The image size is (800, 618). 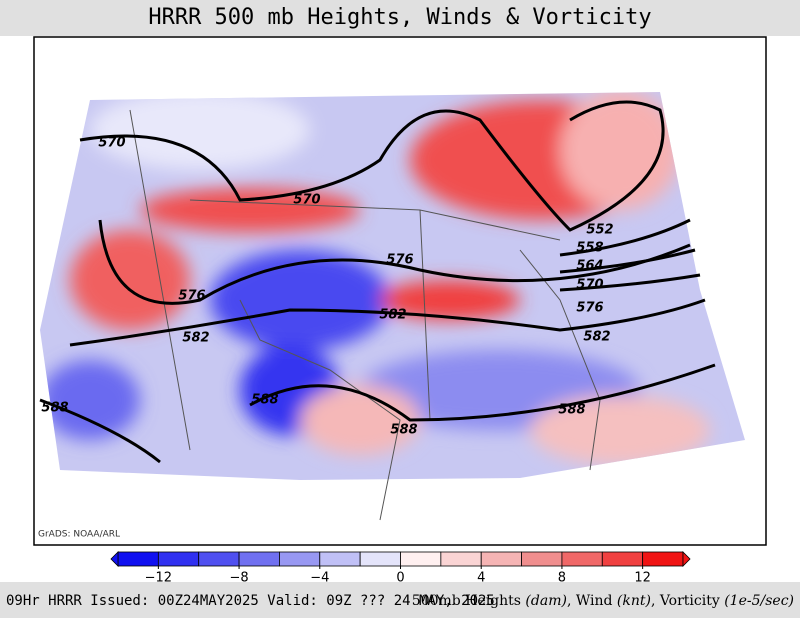 What do you see at coordinates (562, 578) in the screenshot?
I see `colorbar-tick-label: 8` at bounding box center [562, 578].